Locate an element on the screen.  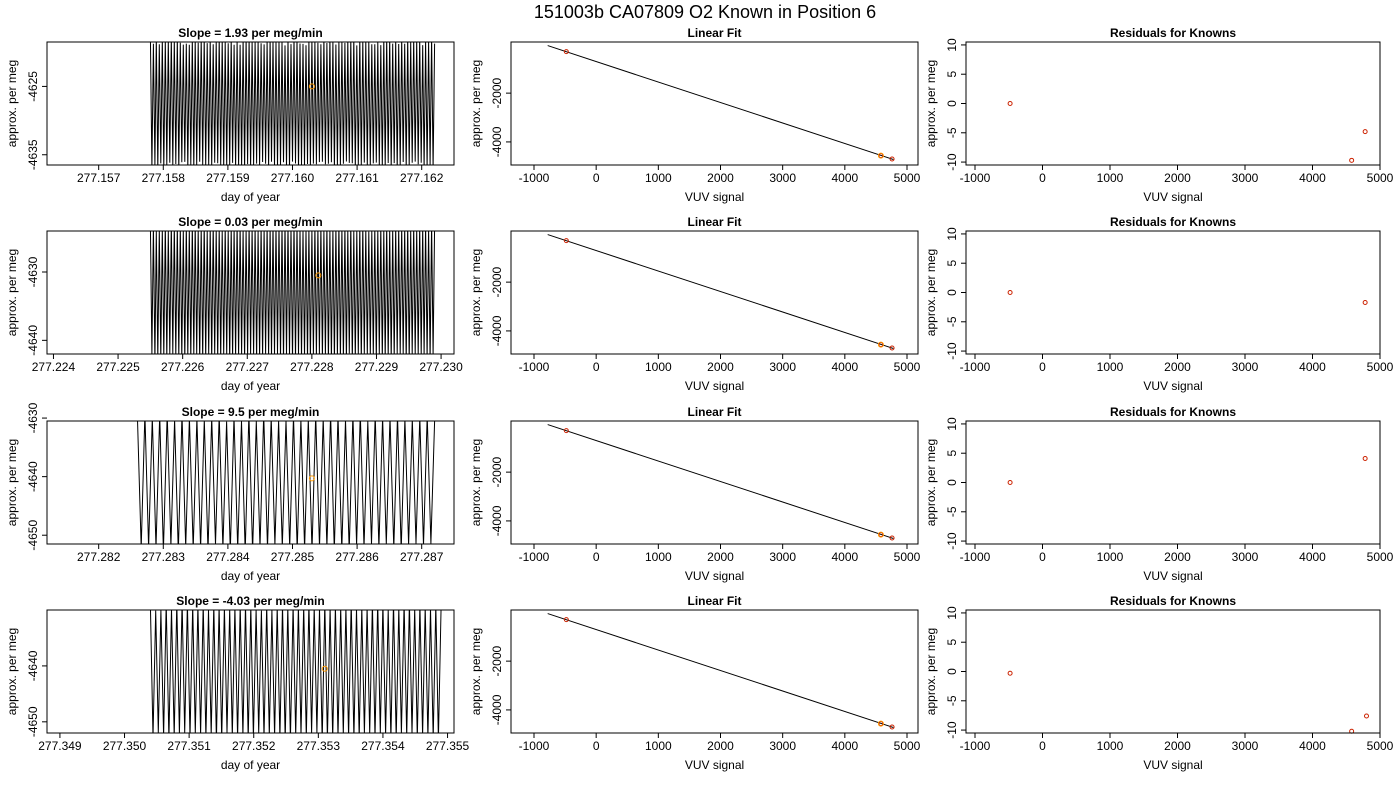
x-tick-label: 277.286 is located at coordinates (357, 557).